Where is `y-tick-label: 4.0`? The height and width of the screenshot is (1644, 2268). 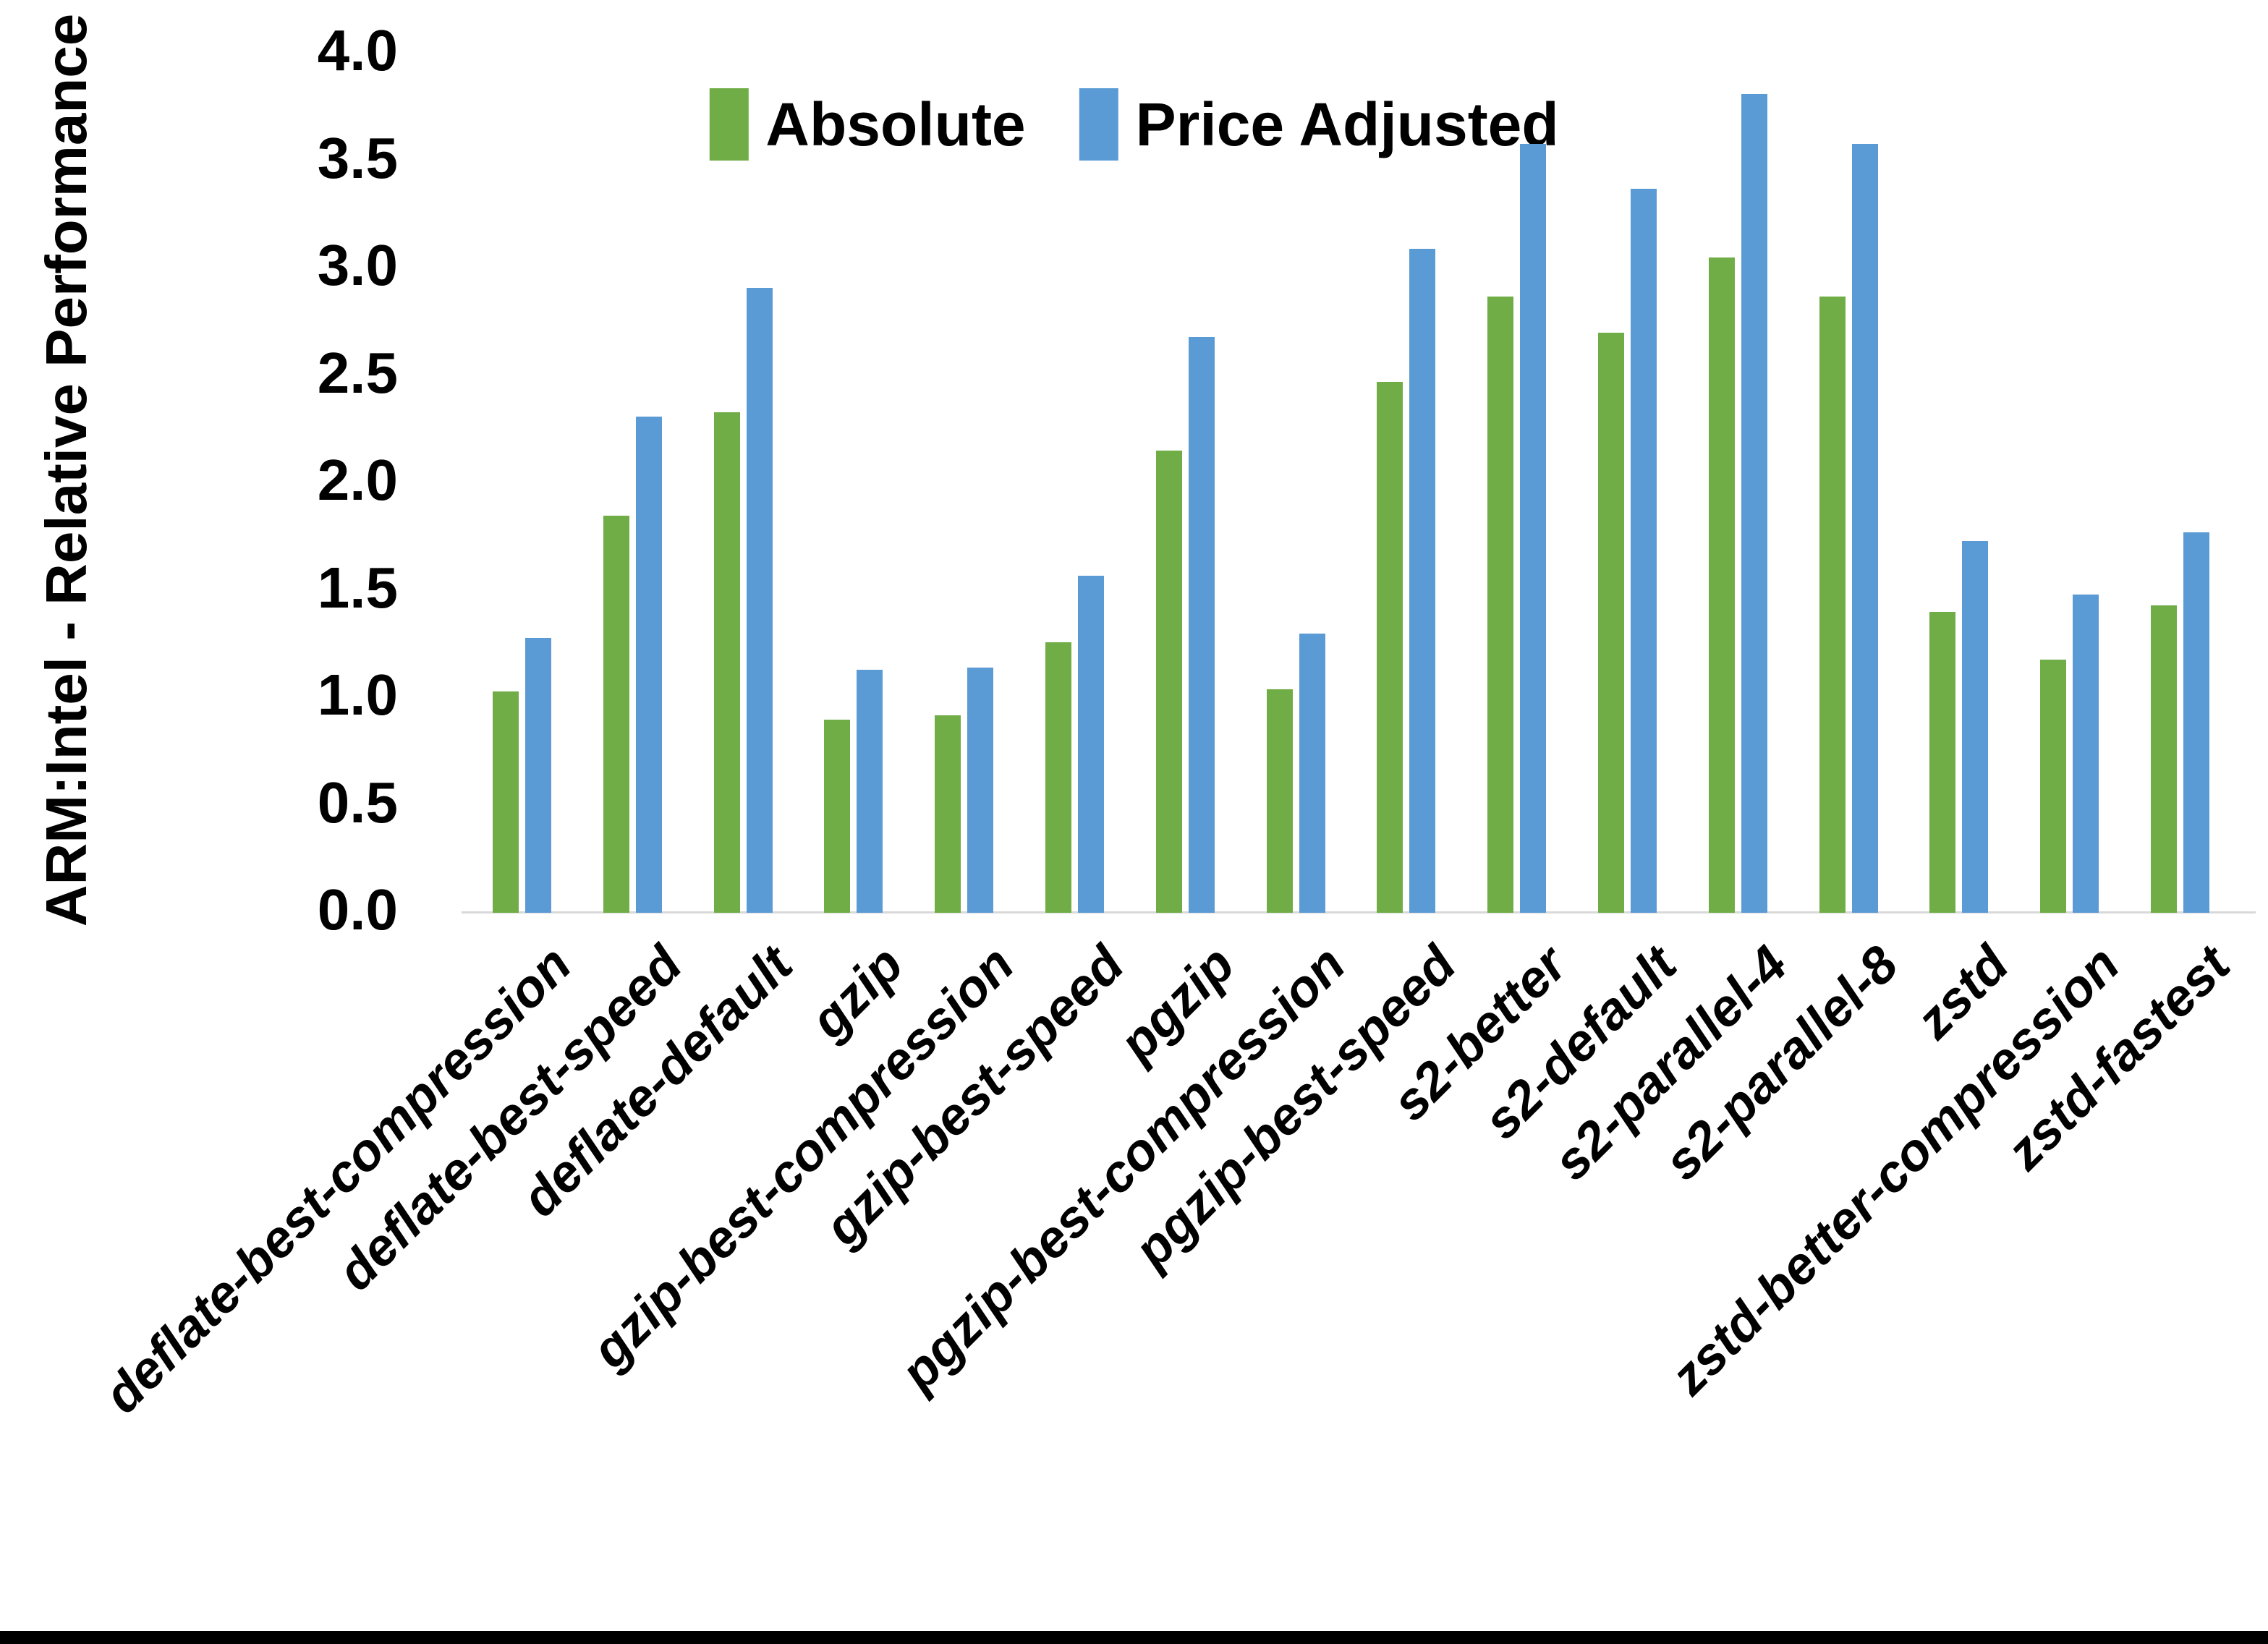
y-tick-label: 4.0 is located at coordinates (357, 50).